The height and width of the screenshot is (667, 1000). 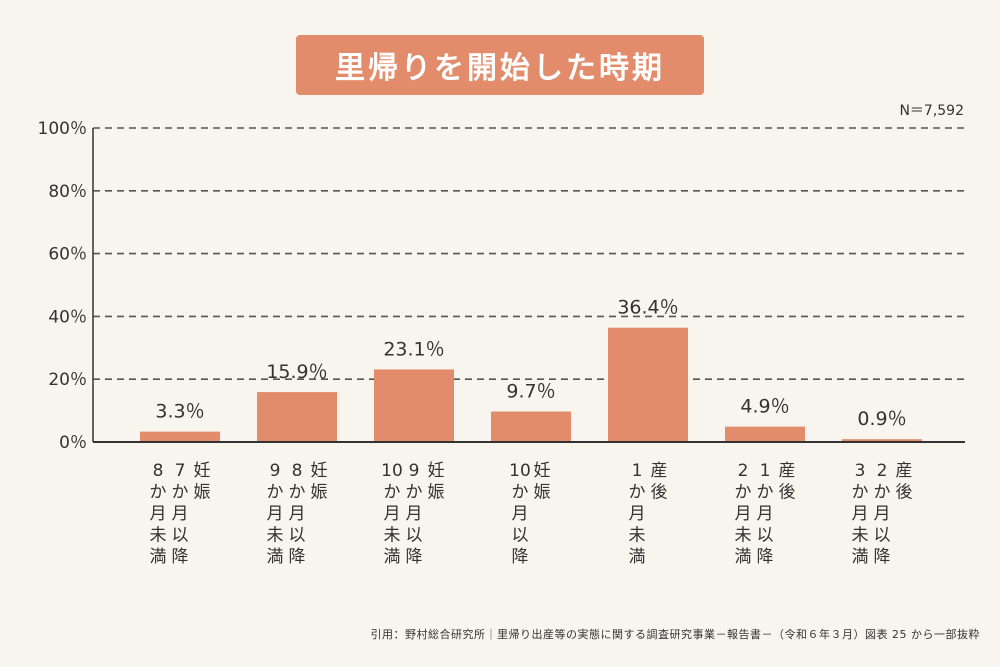 What do you see at coordinates (500, 65) in the screenshot?
I see `chart-title: 里帰りを開始した時期` at bounding box center [500, 65].